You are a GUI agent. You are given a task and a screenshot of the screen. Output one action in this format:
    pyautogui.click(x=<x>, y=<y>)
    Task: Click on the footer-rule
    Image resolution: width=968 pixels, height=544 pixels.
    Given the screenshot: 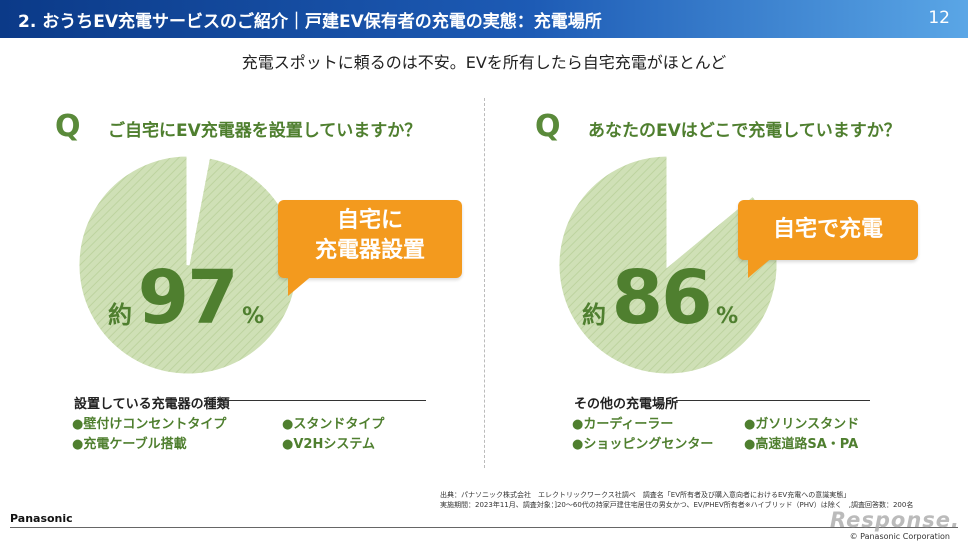 What is the action you would take?
    pyautogui.click(x=484, y=527)
    